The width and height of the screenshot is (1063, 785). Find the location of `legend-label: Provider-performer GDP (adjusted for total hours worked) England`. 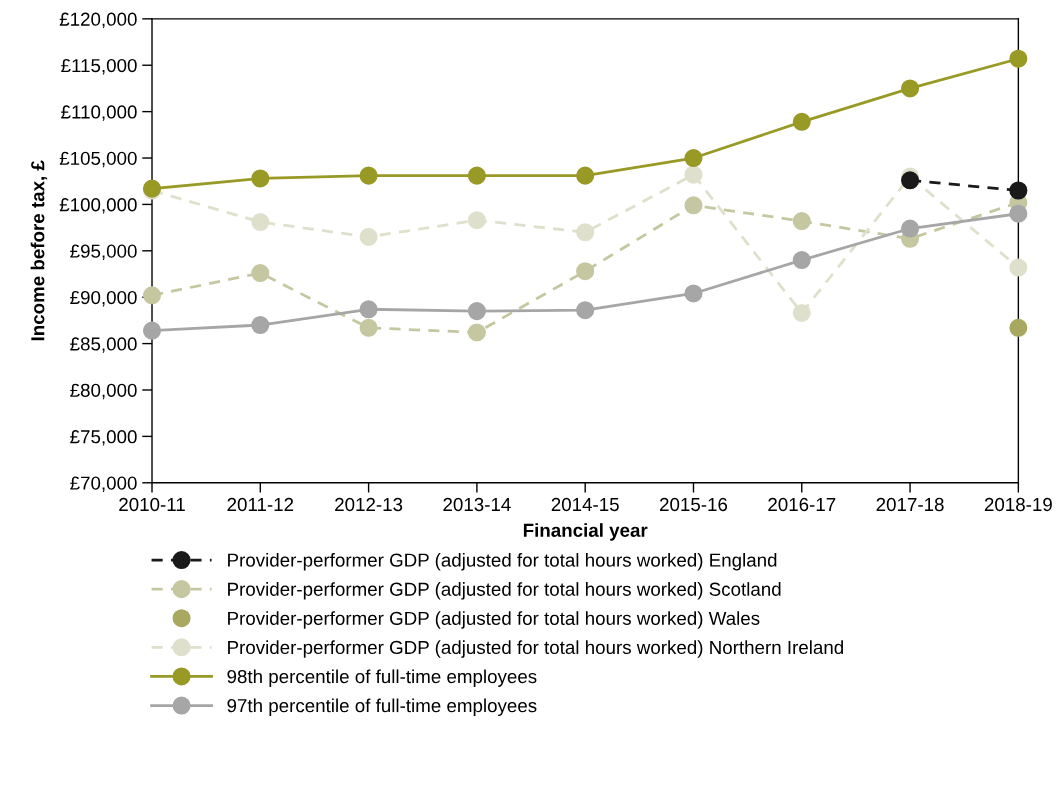

legend-label: Provider-performer GDP (adjusted for total hours worked) England is located at coordinates (502, 562).